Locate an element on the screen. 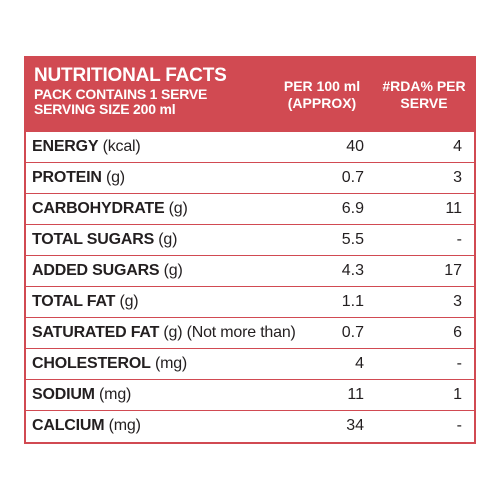 This screenshot has height=500, width=500. serving-size-text: SERVING SIZE 200 ml is located at coordinates (105, 109).